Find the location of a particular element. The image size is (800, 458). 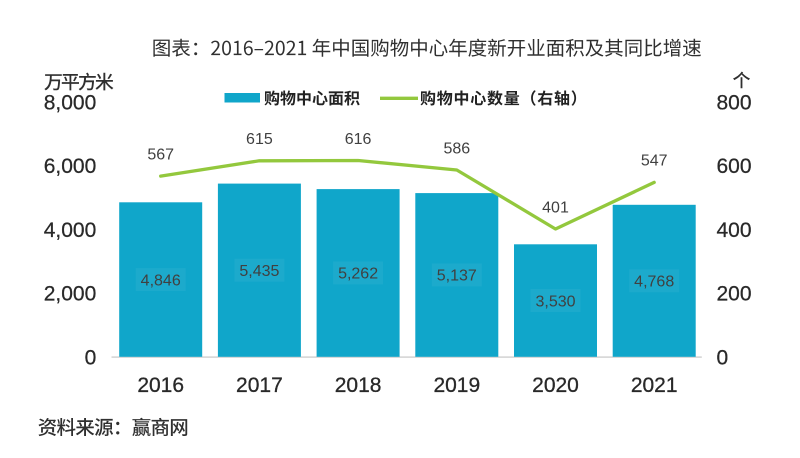

svg-text: 4,846 is located at coordinates (161, 280).